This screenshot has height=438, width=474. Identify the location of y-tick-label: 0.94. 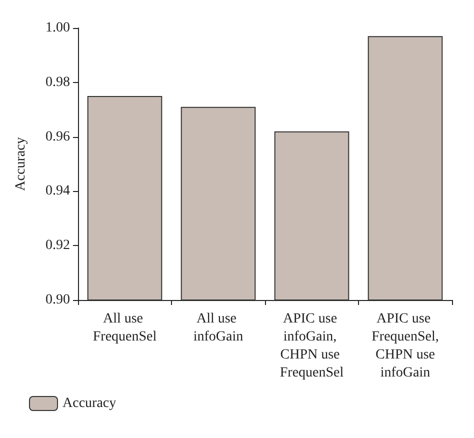
(58, 191).